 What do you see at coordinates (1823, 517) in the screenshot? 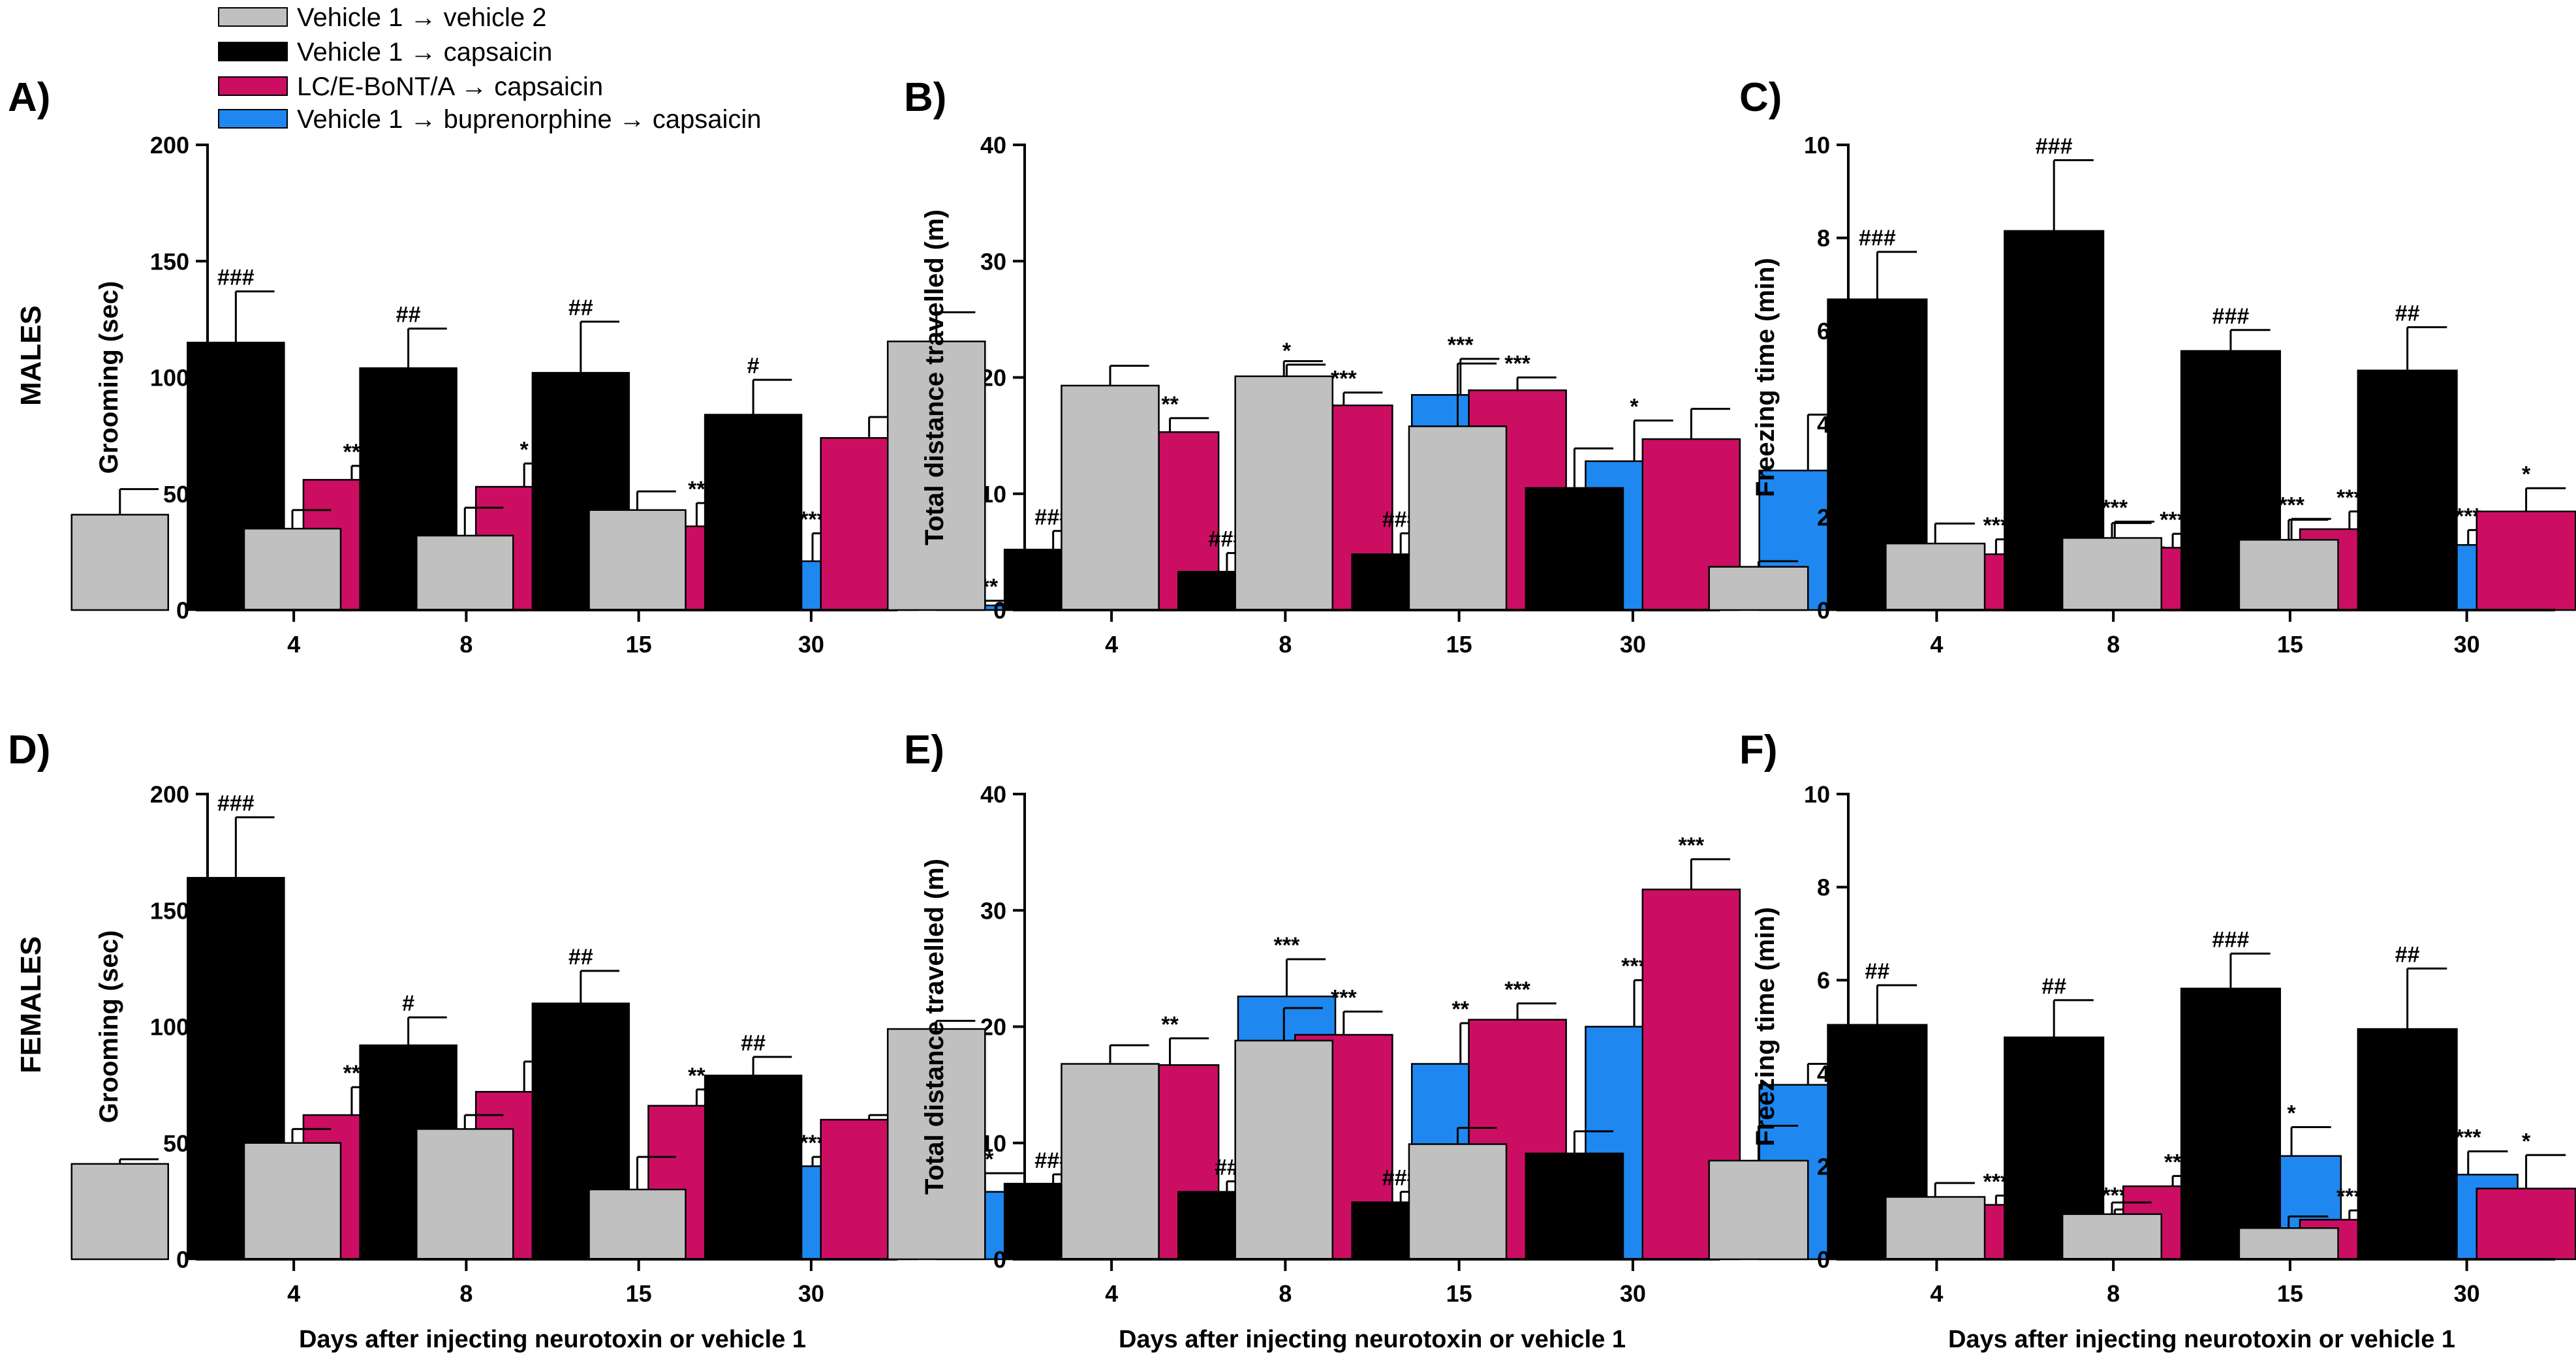
I see `y-tick-label: 2` at bounding box center [1823, 517].